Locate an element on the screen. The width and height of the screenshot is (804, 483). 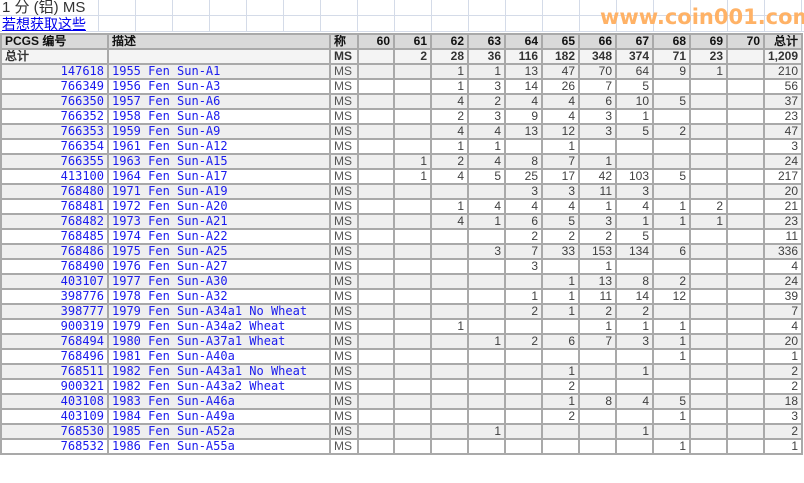
pcgs-number-link: 403109 is located at coordinates (54, 417).